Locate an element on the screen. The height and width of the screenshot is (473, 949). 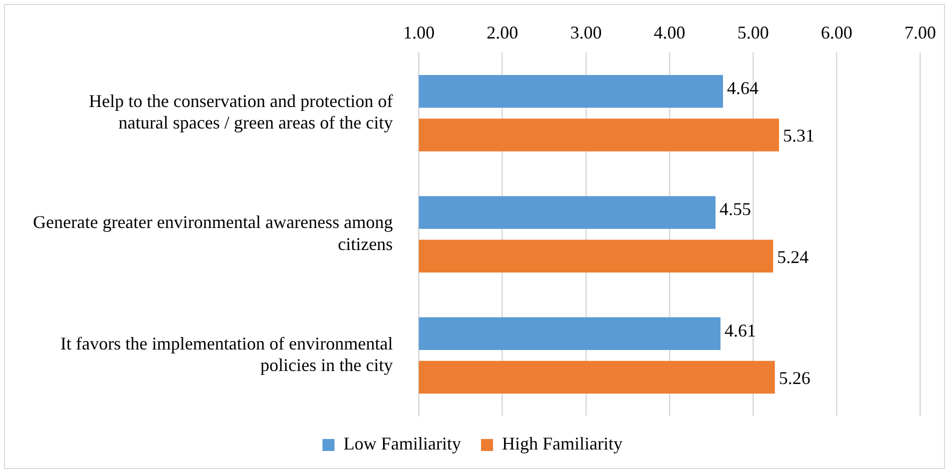
y-tick-label: Generate greater environmental awareness among citizens is located at coordinates (212, 233).